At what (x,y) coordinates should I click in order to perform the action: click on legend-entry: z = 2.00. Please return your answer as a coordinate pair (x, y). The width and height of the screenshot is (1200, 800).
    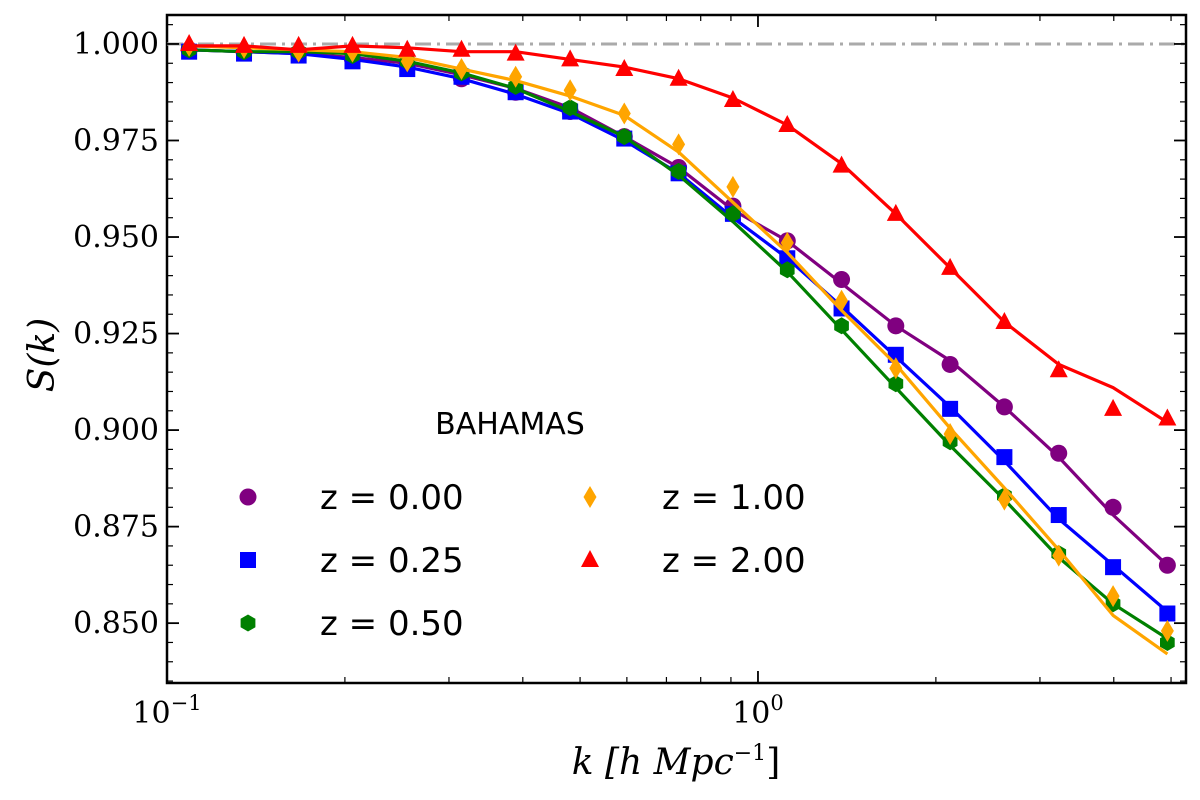
    Looking at the image, I should click on (693, 561).